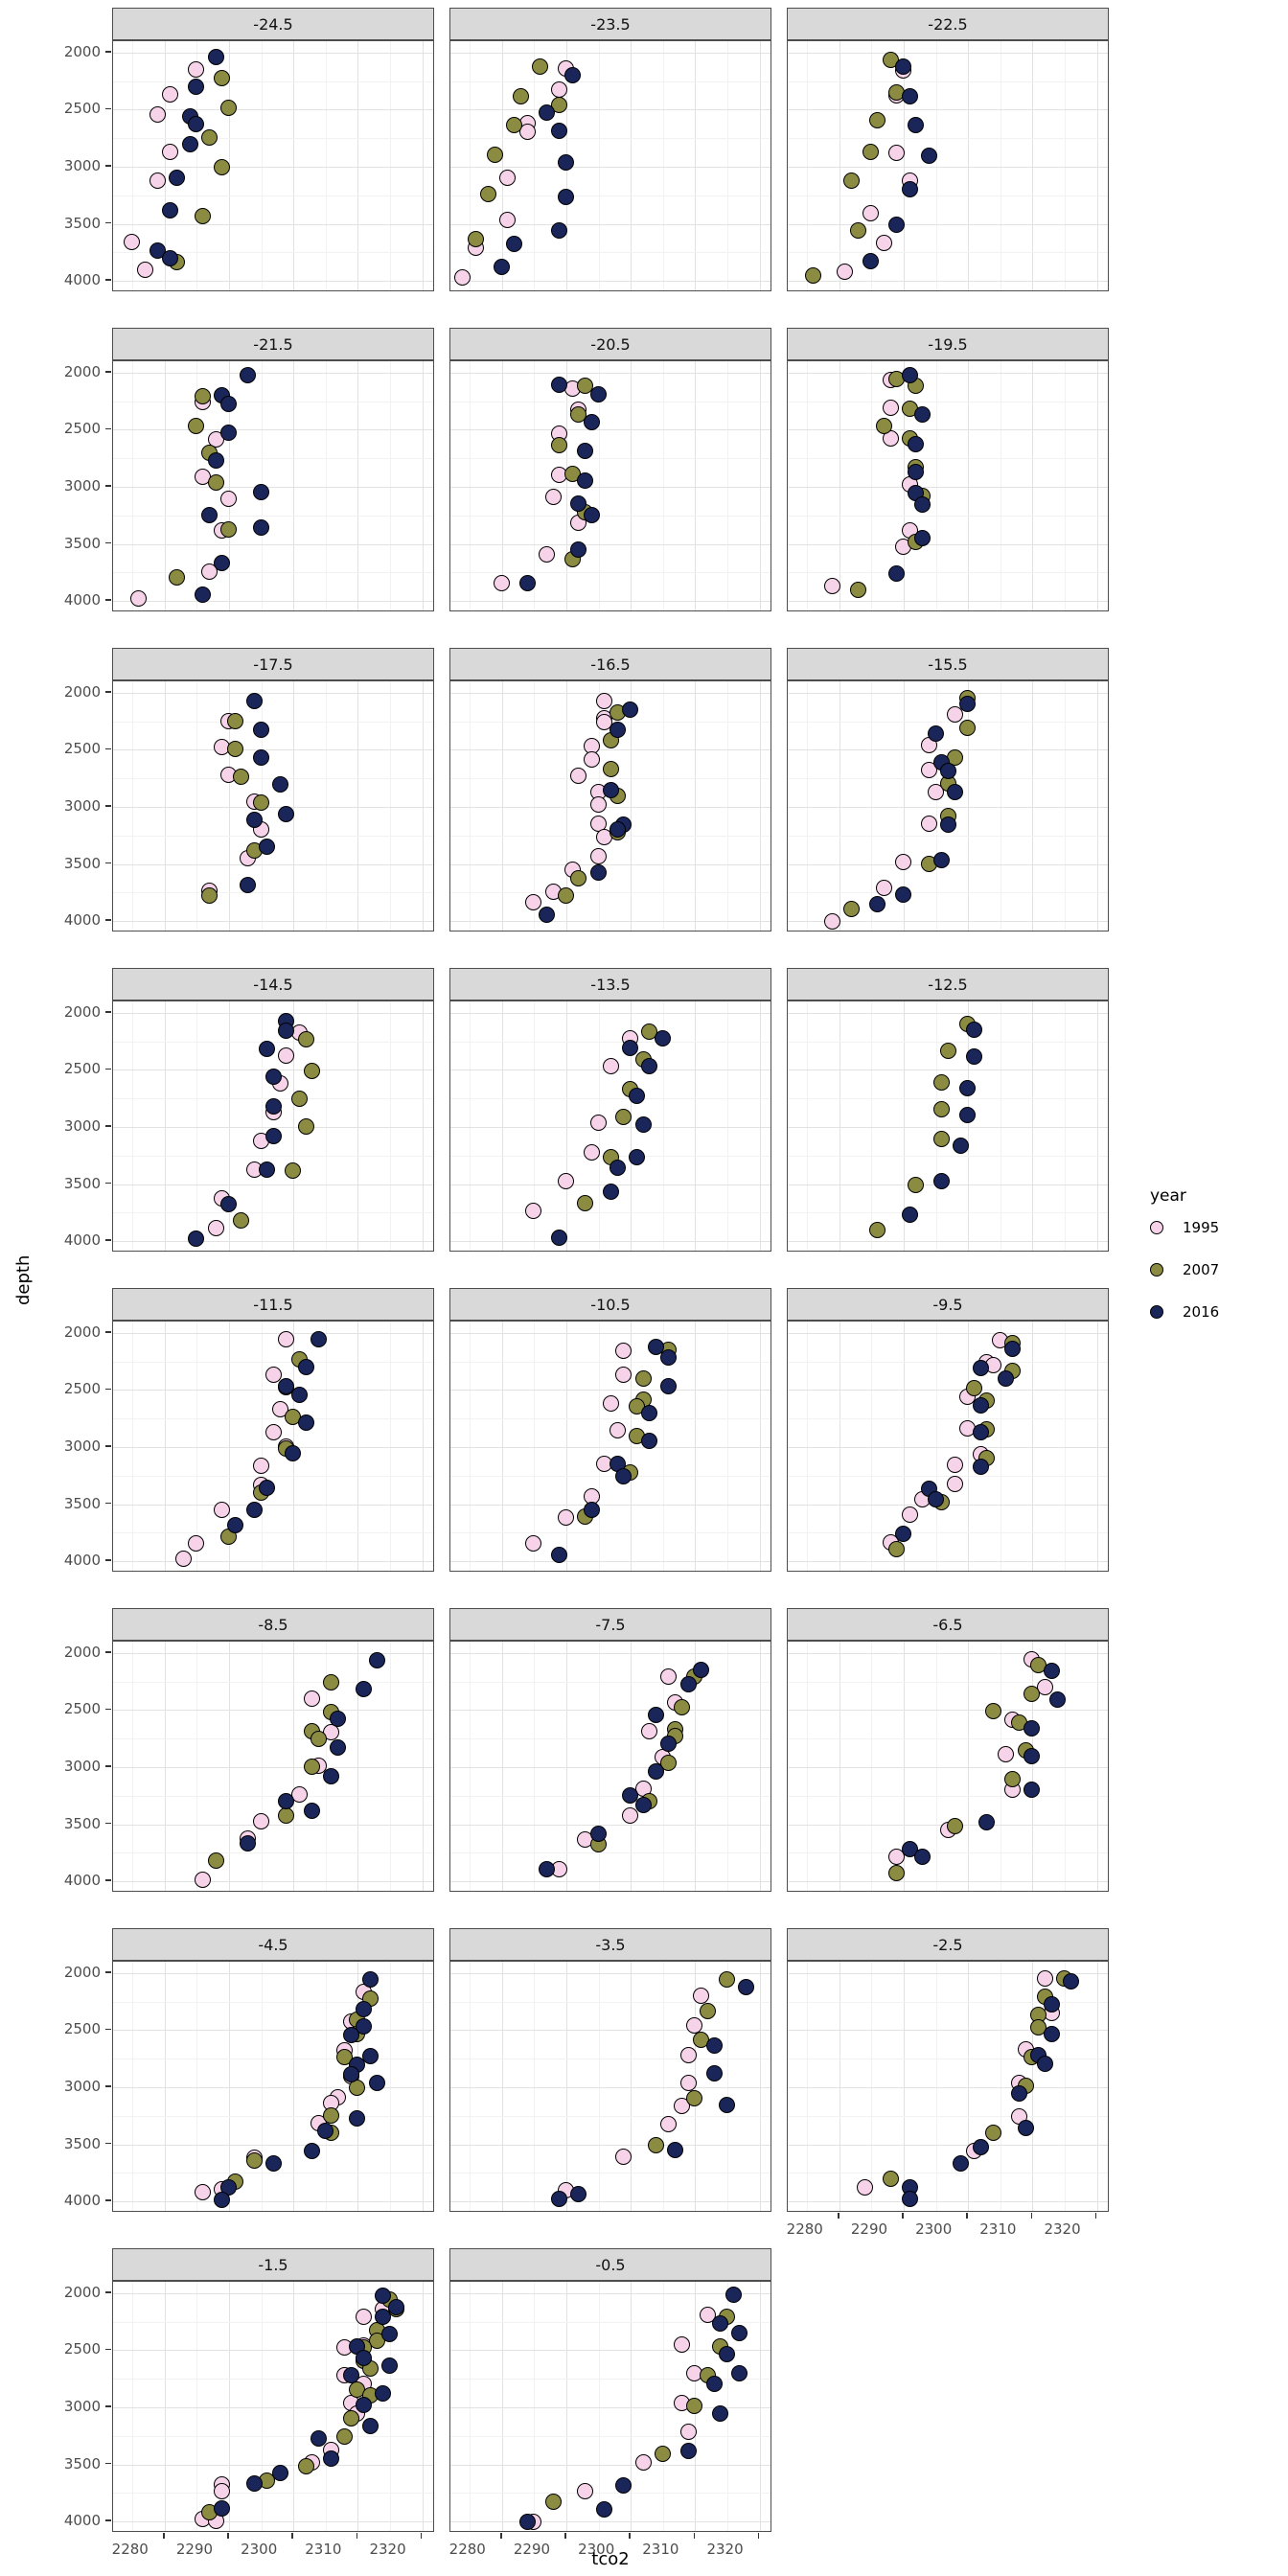 This screenshot has height=2576, width=1288. Describe the element at coordinates (387, 2549) in the screenshot. I see `x-tick-label: 2320` at that location.